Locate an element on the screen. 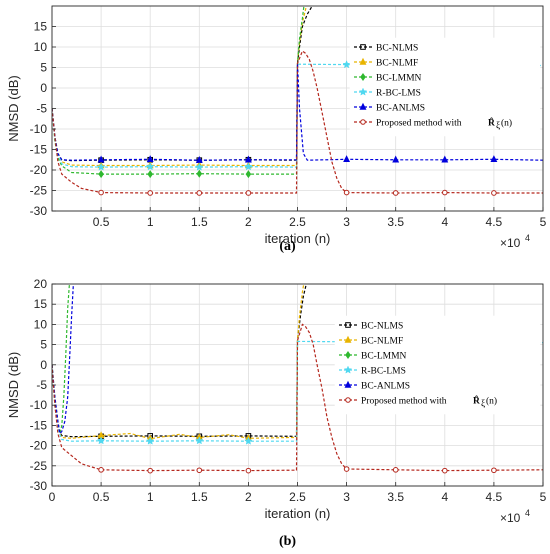  x-tick-label: 3 is located at coordinates (346, 222).